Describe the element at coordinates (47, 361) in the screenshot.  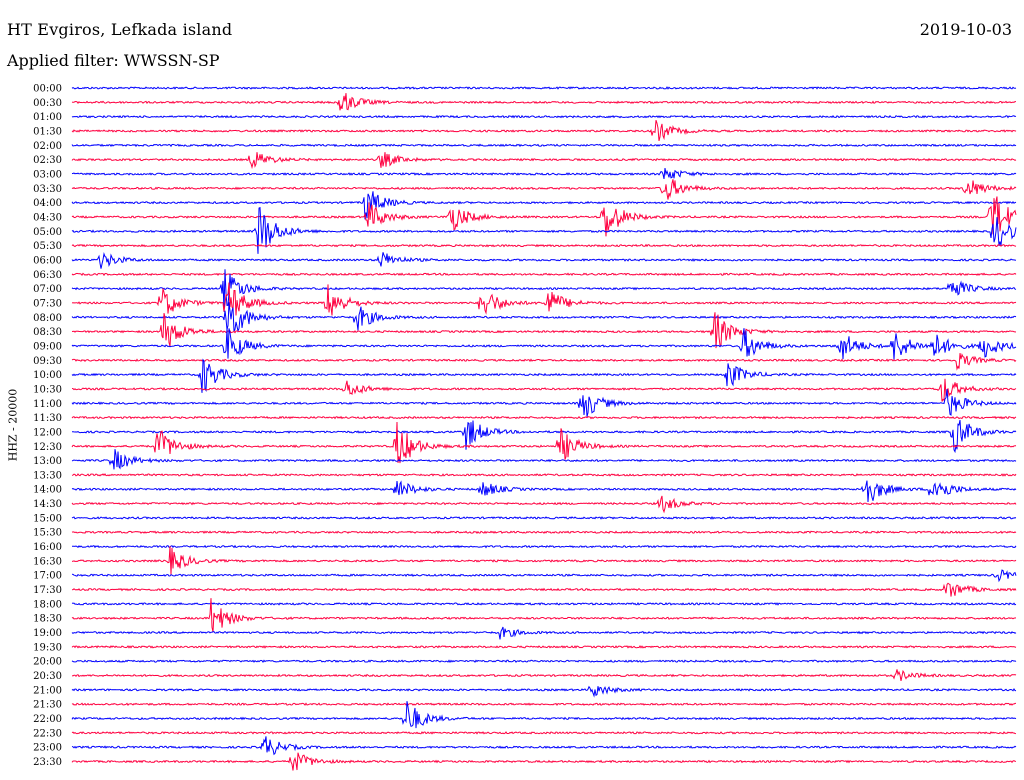
I see `row-time-label: 09:30` at that location.